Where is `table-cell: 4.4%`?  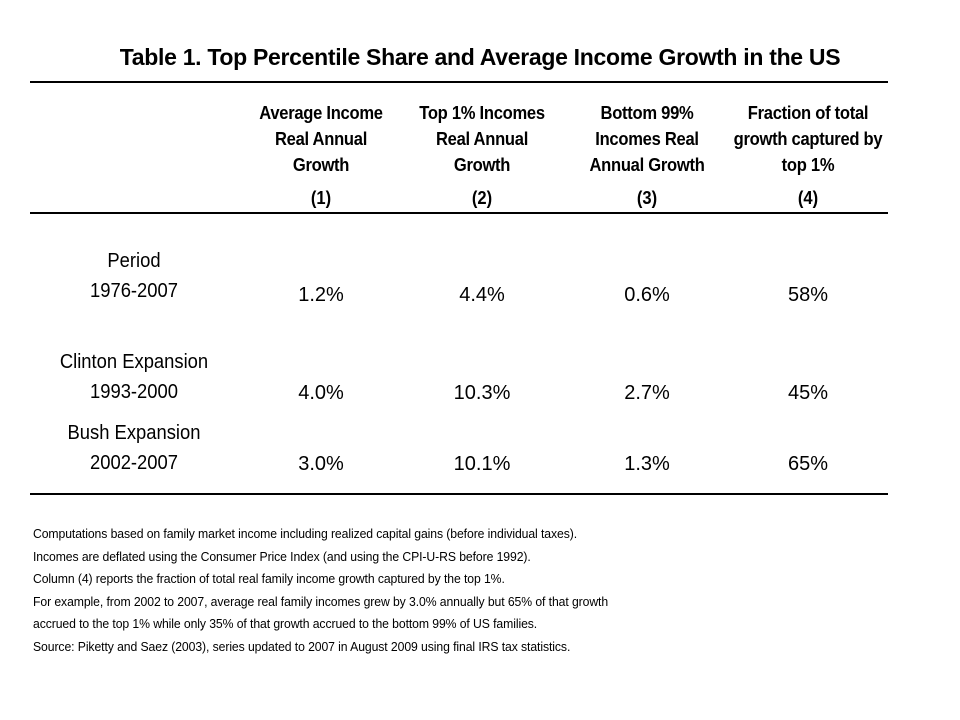
table-cell: 4.4% is located at coordinates (482, 295).